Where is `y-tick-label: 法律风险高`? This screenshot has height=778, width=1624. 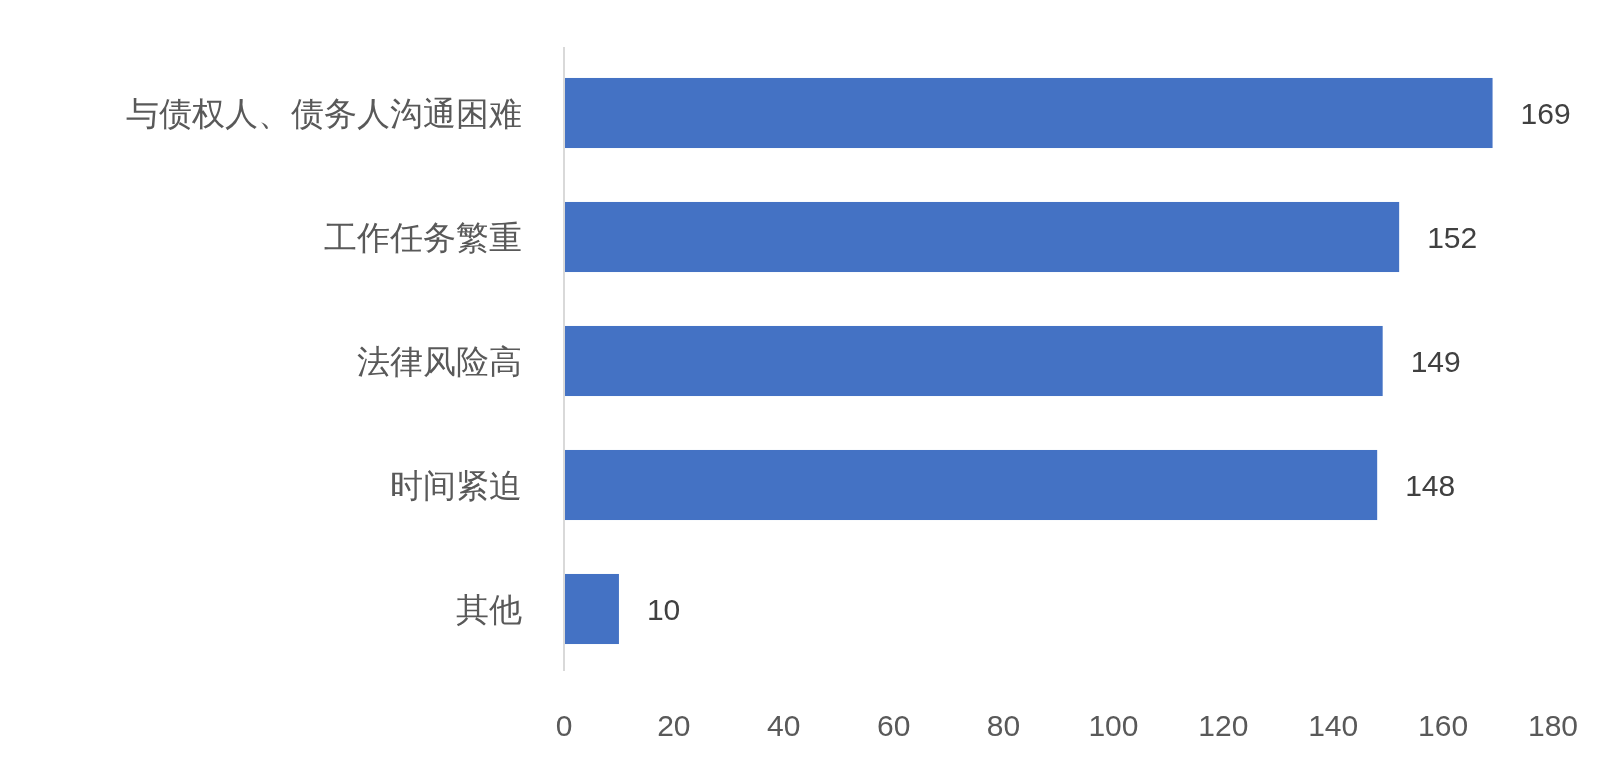
y-tick-label: 法律风险高 is located at coordinates (439, 362).